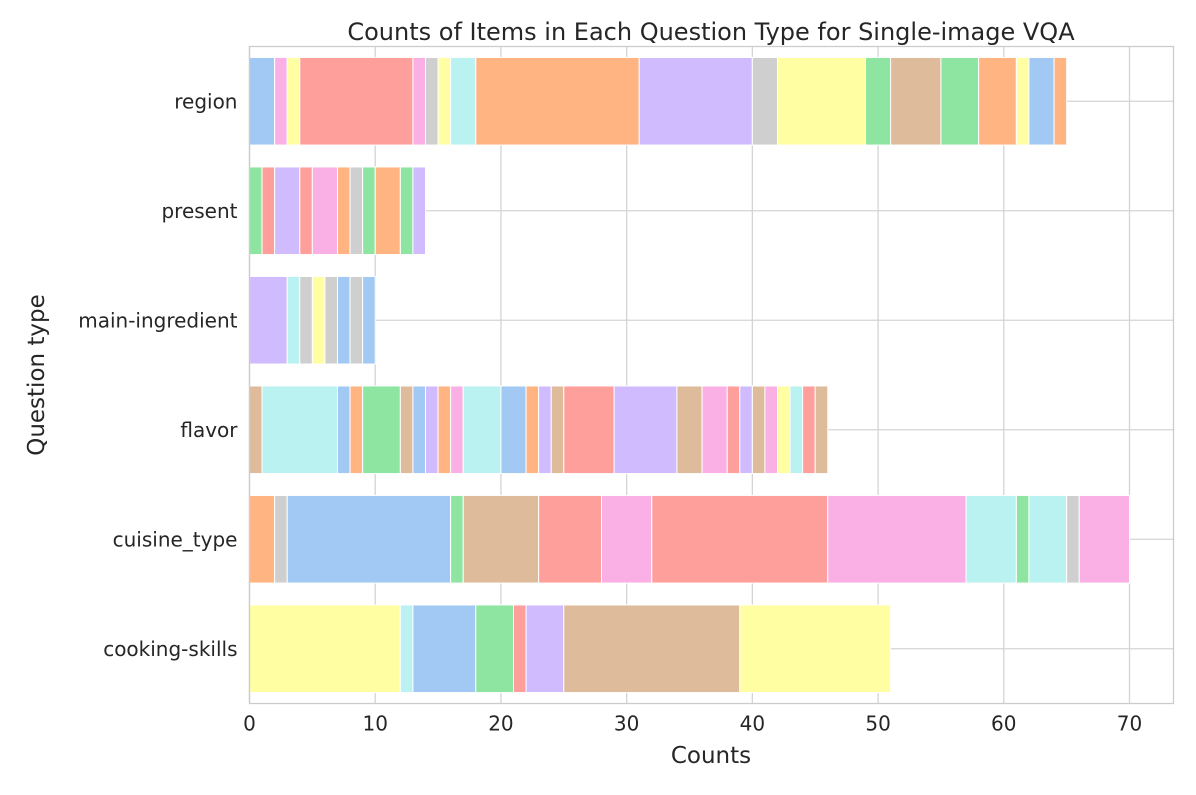 The width and height of the screenshot is (1196, 795). What do you see at coordinates (752, 724) in the screenshot?
I see `x-tick-label: 40` at bounding box center [752, 724].